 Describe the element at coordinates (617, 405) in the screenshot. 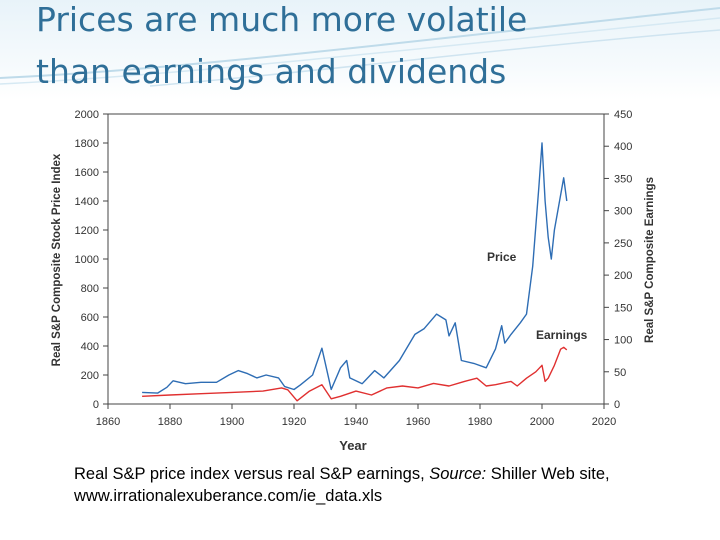

I see `y-right-tick-label: 0` at that location.